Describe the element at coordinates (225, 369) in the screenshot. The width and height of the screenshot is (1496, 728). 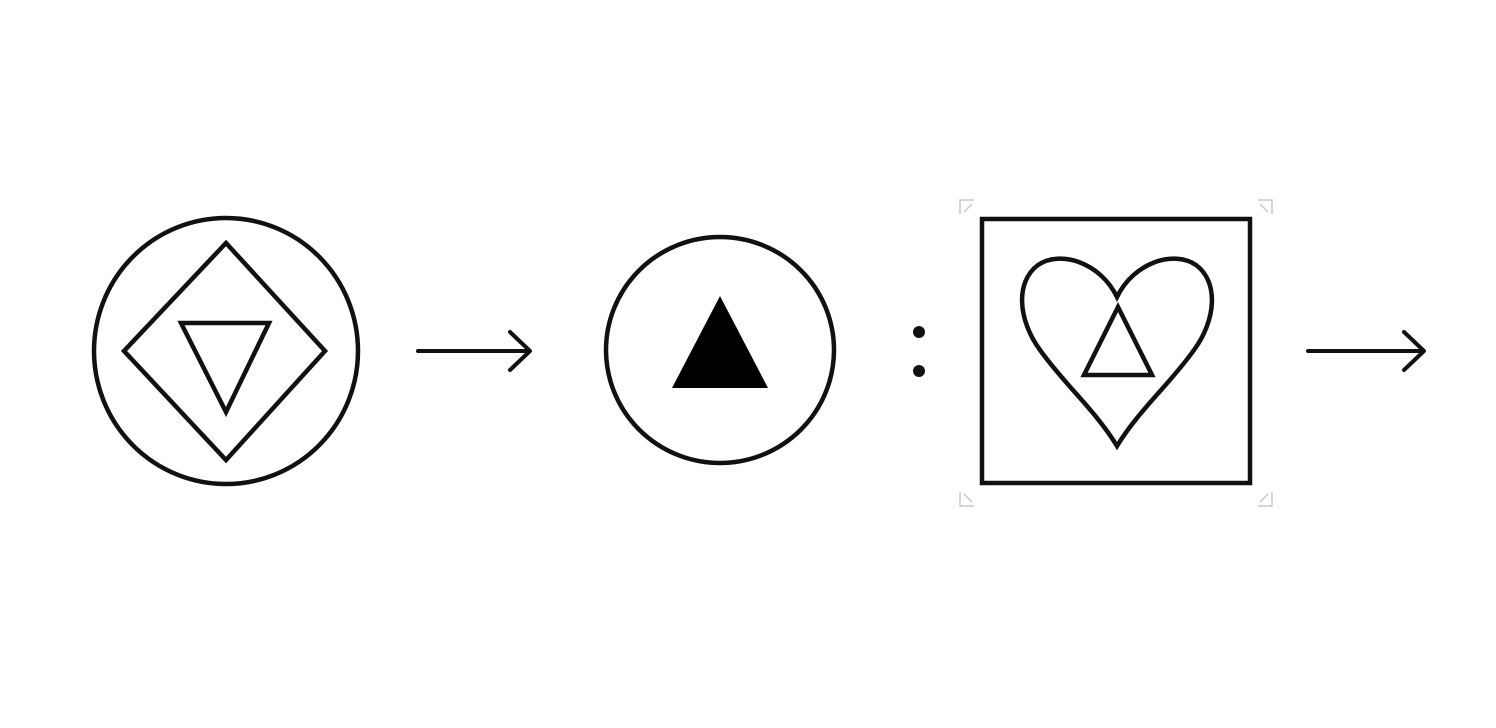
I see `inverted-triangle` at that location.